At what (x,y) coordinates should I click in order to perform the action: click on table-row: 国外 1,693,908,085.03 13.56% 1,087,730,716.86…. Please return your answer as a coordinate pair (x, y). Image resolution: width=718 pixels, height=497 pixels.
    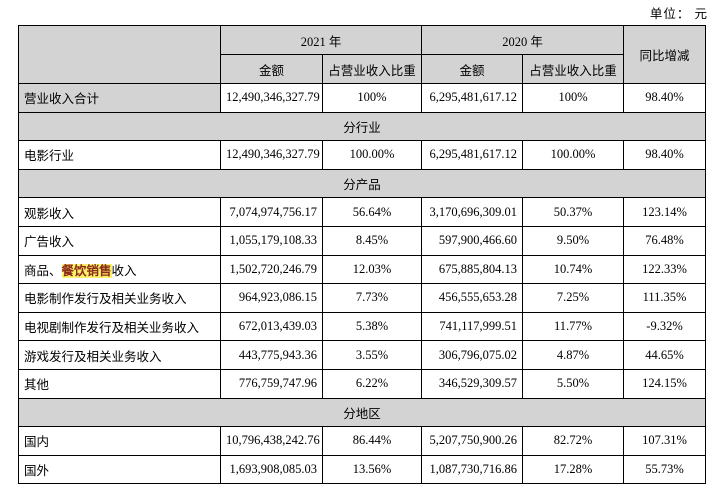
    Looking at the image, I should click on (362, 469).